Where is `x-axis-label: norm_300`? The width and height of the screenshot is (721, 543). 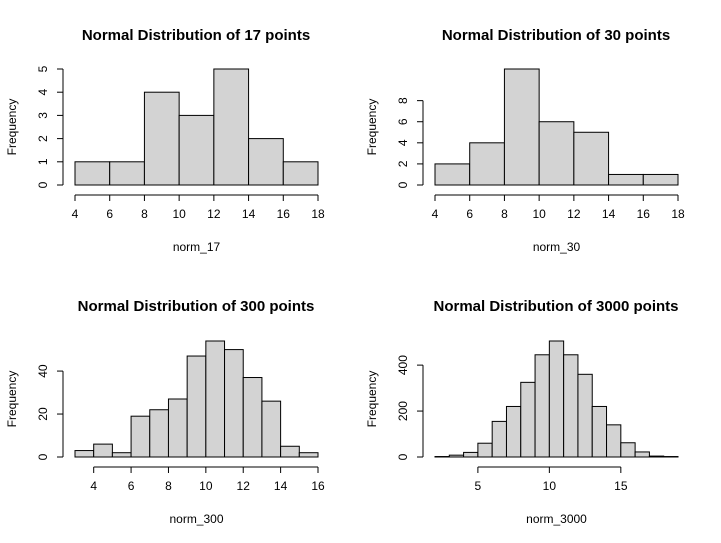 x-axis-label: norm_300 is located at coordinates (196, 519).